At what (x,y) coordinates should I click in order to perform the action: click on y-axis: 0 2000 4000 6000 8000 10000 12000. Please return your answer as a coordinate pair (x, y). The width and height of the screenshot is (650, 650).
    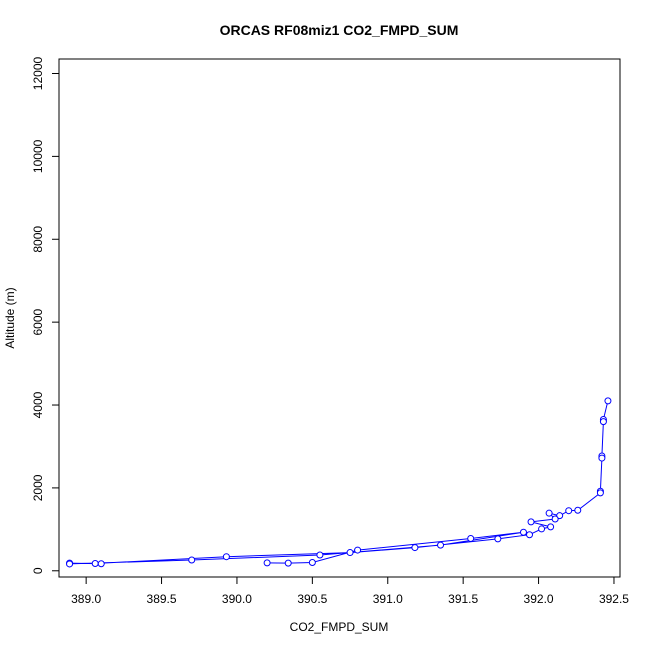
    Looking at the image, I should click on (45, 315).